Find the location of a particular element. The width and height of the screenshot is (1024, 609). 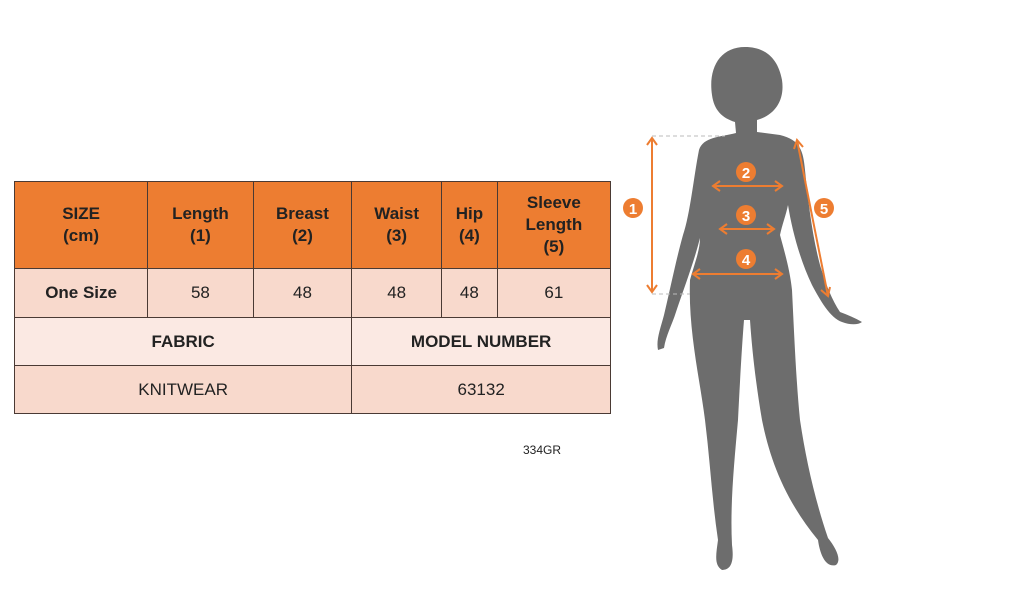

marker-label: 4 is located at coordinates (746, 260).